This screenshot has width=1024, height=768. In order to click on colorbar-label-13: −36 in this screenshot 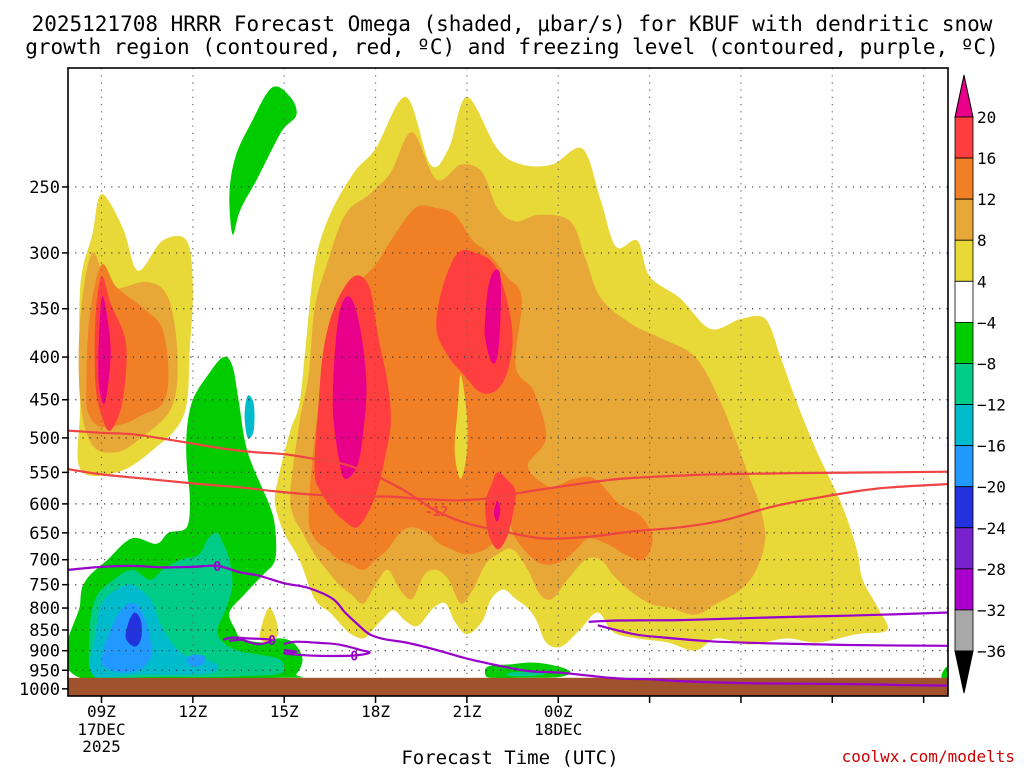, I will do `click(991, 651)`.